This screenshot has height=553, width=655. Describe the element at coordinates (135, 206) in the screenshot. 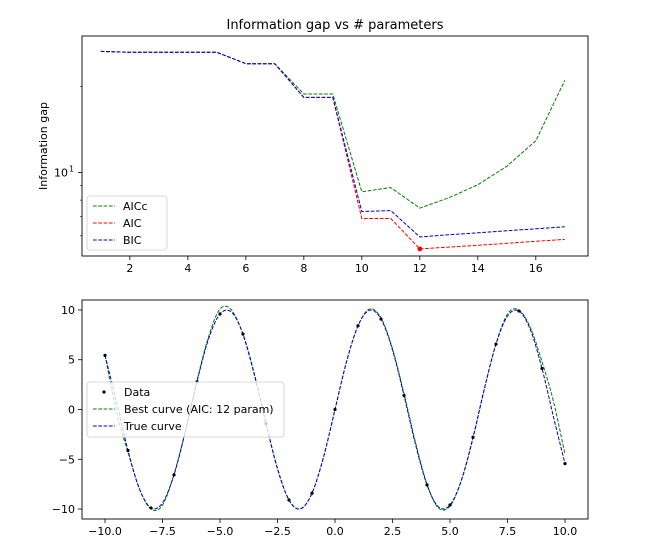

I see `legend-label-aicc: AICc` at that location.